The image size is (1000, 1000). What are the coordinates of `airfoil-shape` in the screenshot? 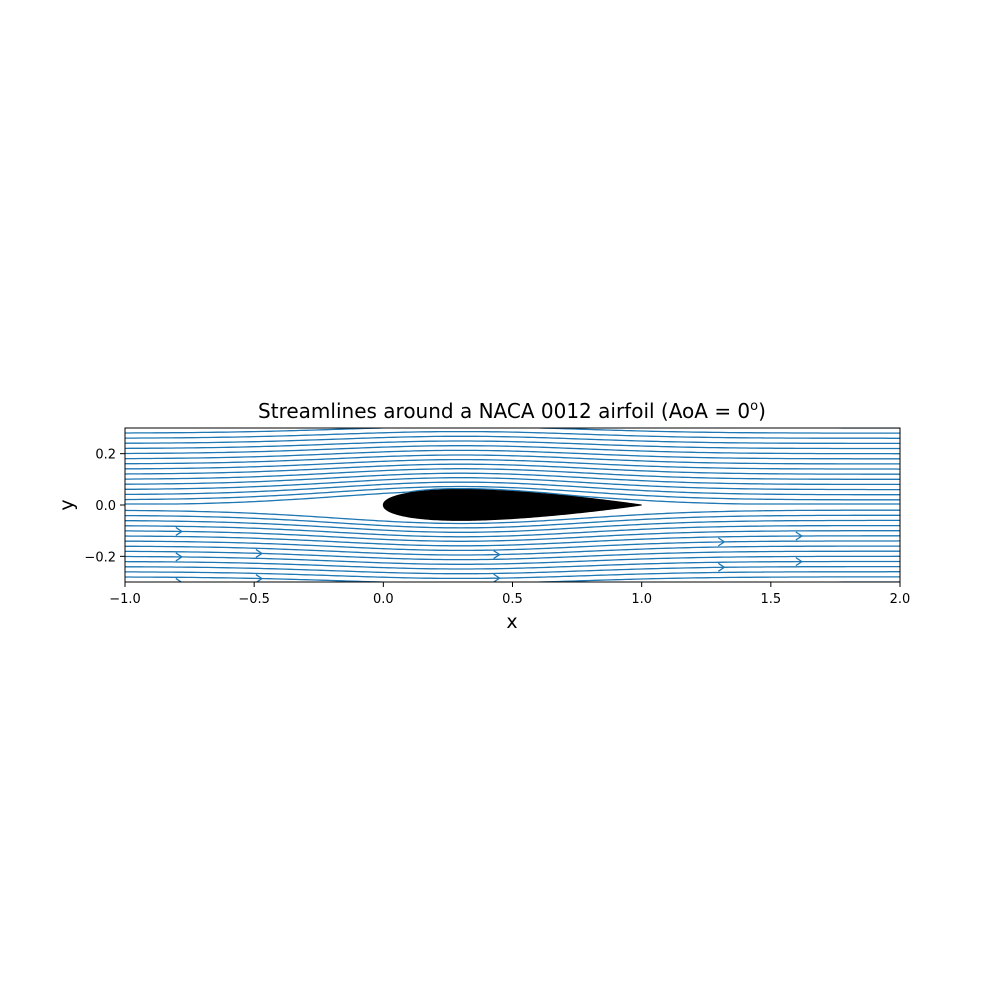 It's located at (512, 505).